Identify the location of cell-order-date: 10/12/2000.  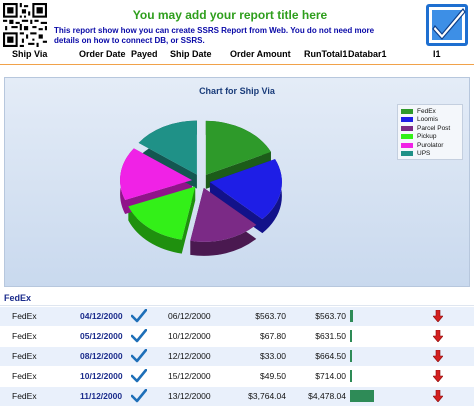
(101, 376).